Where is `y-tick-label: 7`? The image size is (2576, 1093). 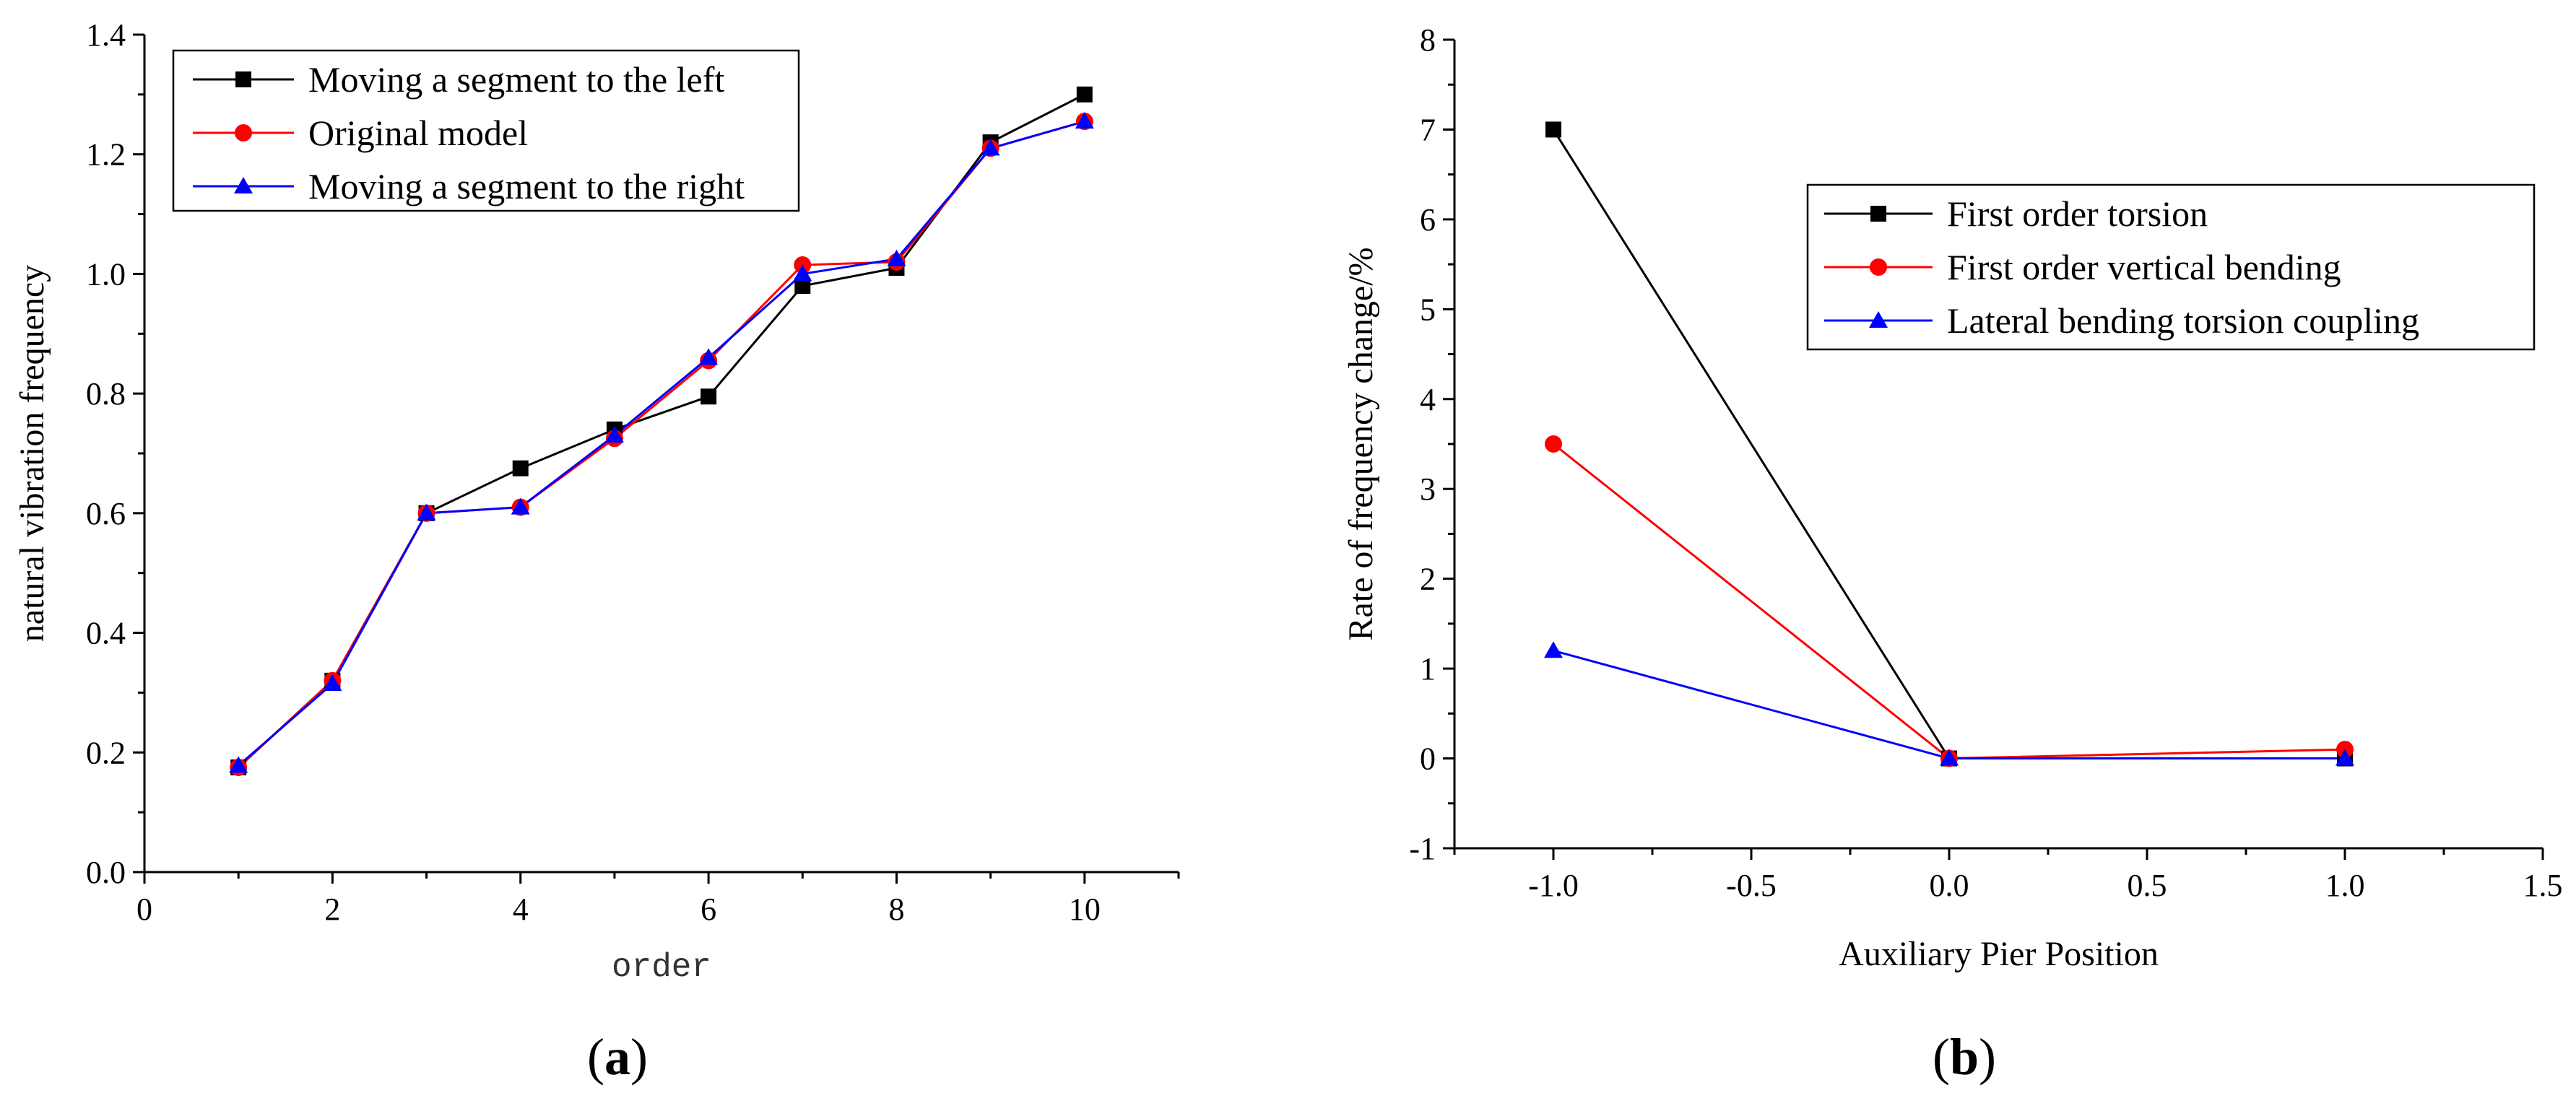 y-tick-label: 7 is located at coordinates (1428, 129).